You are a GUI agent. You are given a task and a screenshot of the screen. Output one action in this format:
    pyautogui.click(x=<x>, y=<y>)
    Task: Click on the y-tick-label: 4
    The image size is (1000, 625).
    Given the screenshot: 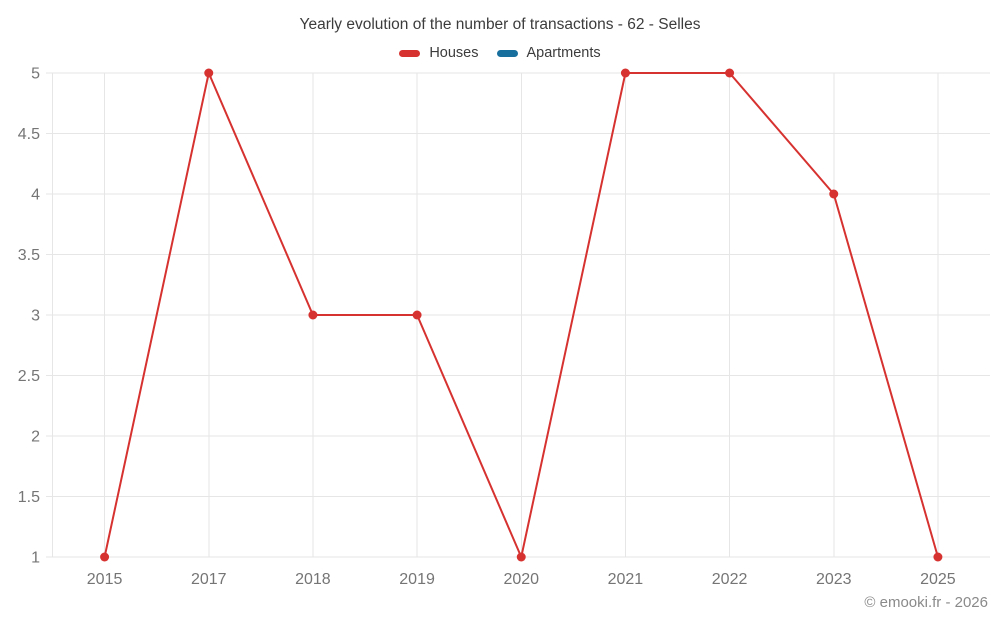 What is the action you would take?
    pyautogui.click(x=35, y=195)
    